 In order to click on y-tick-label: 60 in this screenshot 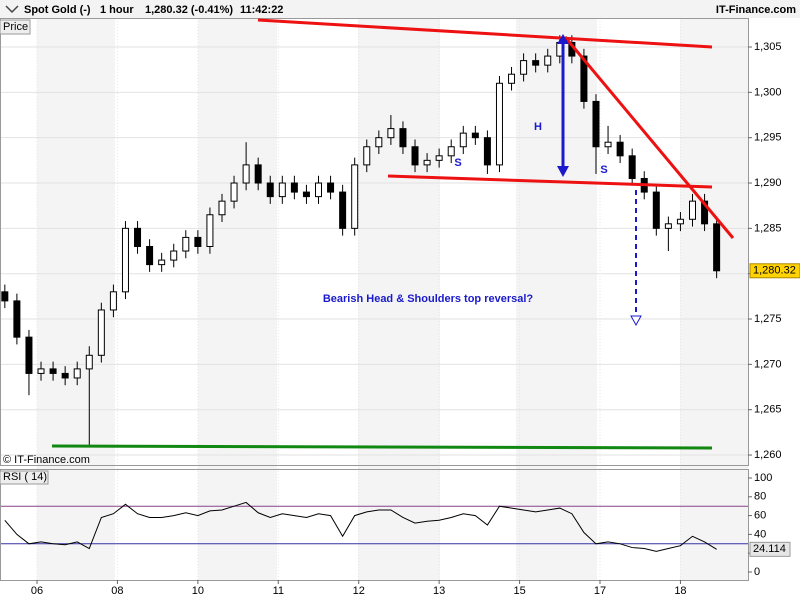, I will do `click(760, 516)`.